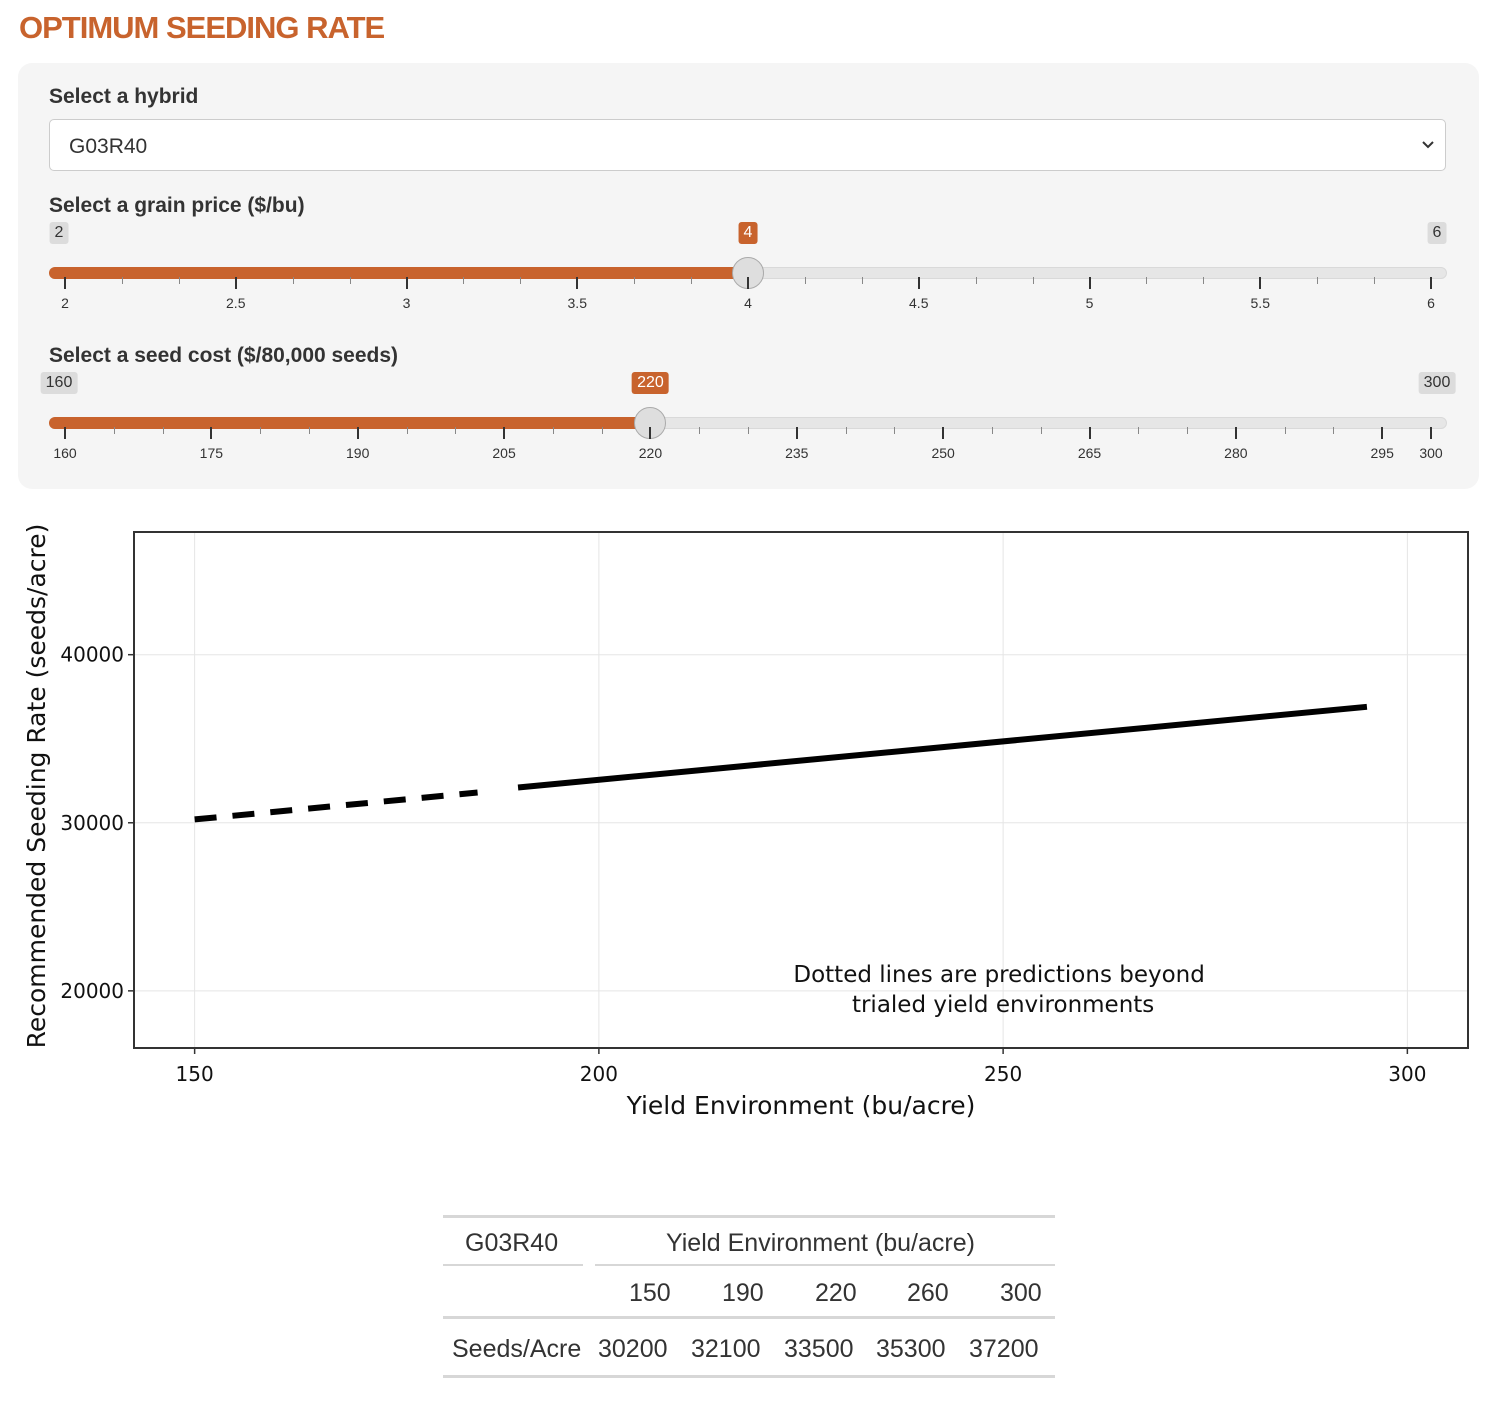 The image size is (1502, 1412). Describe the element at coordinates (911, 1349) in the screenshot. I see `table-seeds-260: 35300` at that location.